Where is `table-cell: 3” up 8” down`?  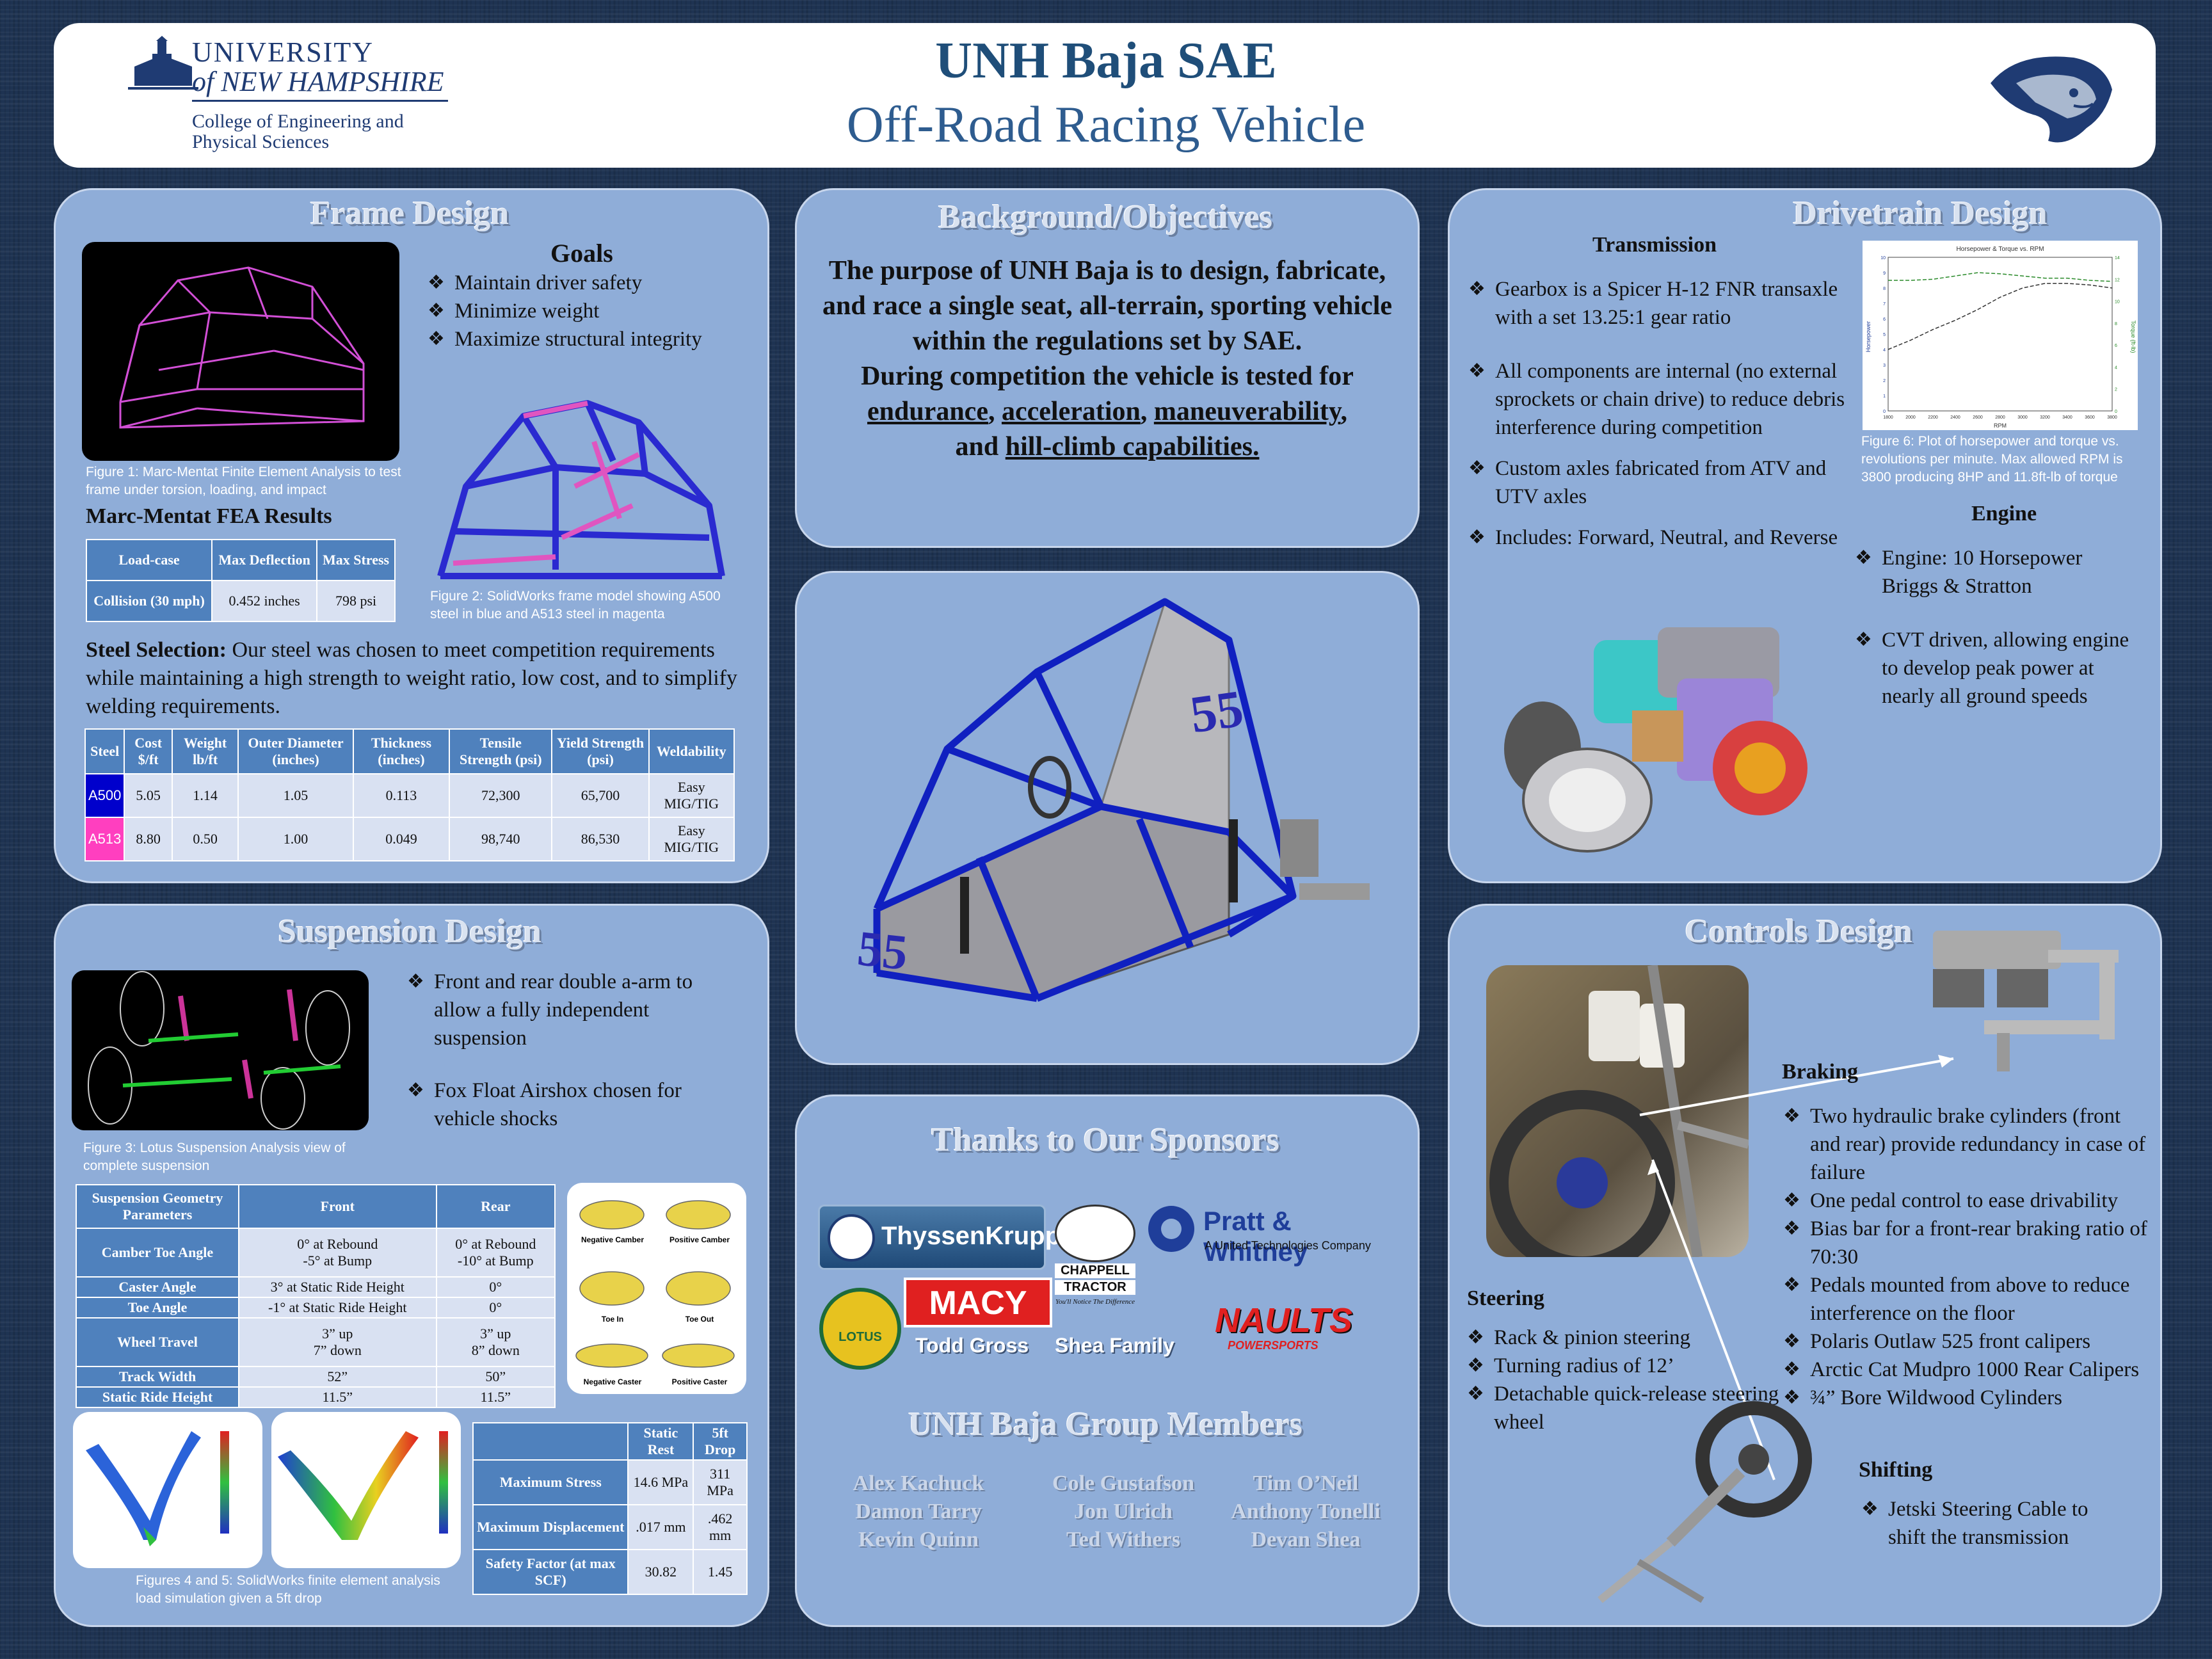
table-cell: 3” up 8” down is located at coordinates (495, 1342).